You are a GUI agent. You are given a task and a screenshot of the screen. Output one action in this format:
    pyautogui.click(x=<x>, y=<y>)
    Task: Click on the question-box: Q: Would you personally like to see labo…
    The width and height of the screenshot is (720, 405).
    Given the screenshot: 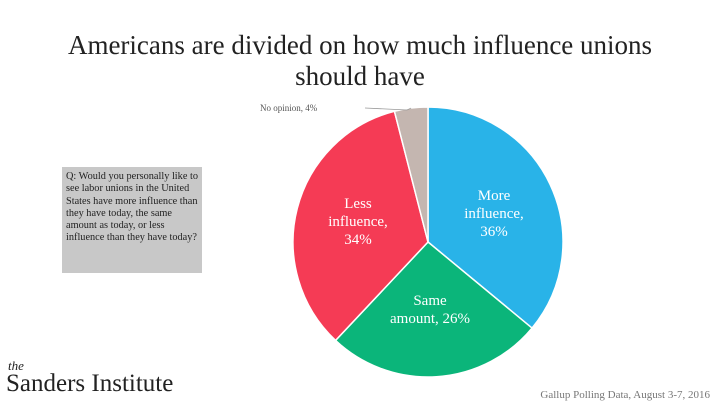 What is the action you would take?
    pyautogui.click(x=132, y=220)
    